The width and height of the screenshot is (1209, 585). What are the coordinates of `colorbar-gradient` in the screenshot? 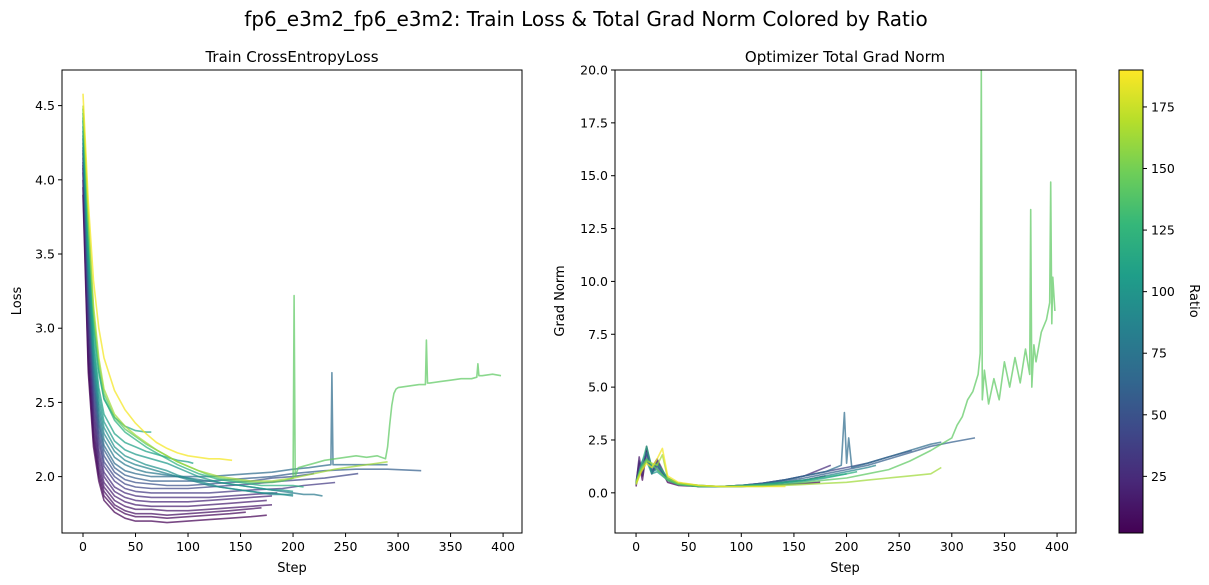 It's located at (1131, 301).